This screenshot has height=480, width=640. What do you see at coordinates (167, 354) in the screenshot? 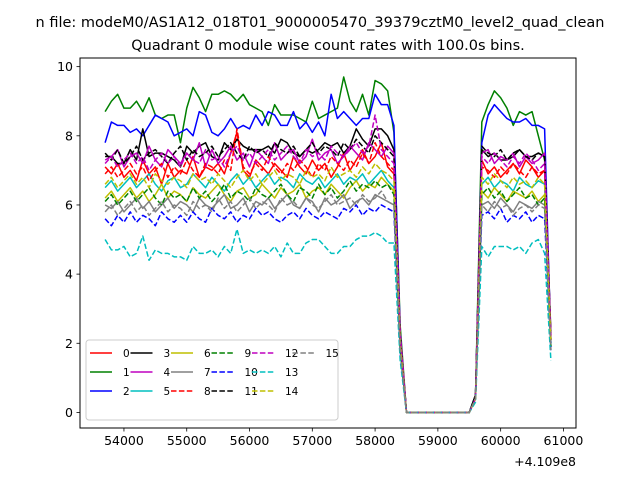
I see `legend-label-3: 3` at bounding box center [167, 354].